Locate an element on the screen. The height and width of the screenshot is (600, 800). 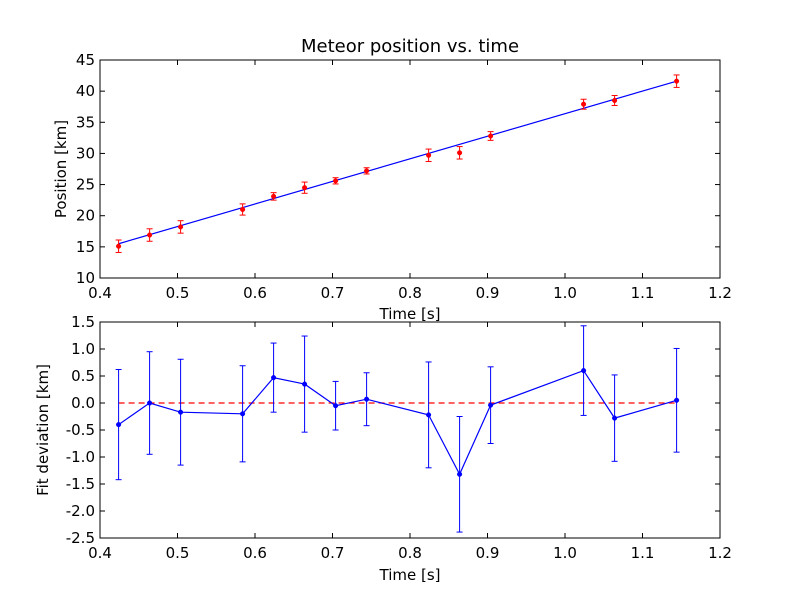
y-tick-label: 1.5 is located at coordinates (83, 322).